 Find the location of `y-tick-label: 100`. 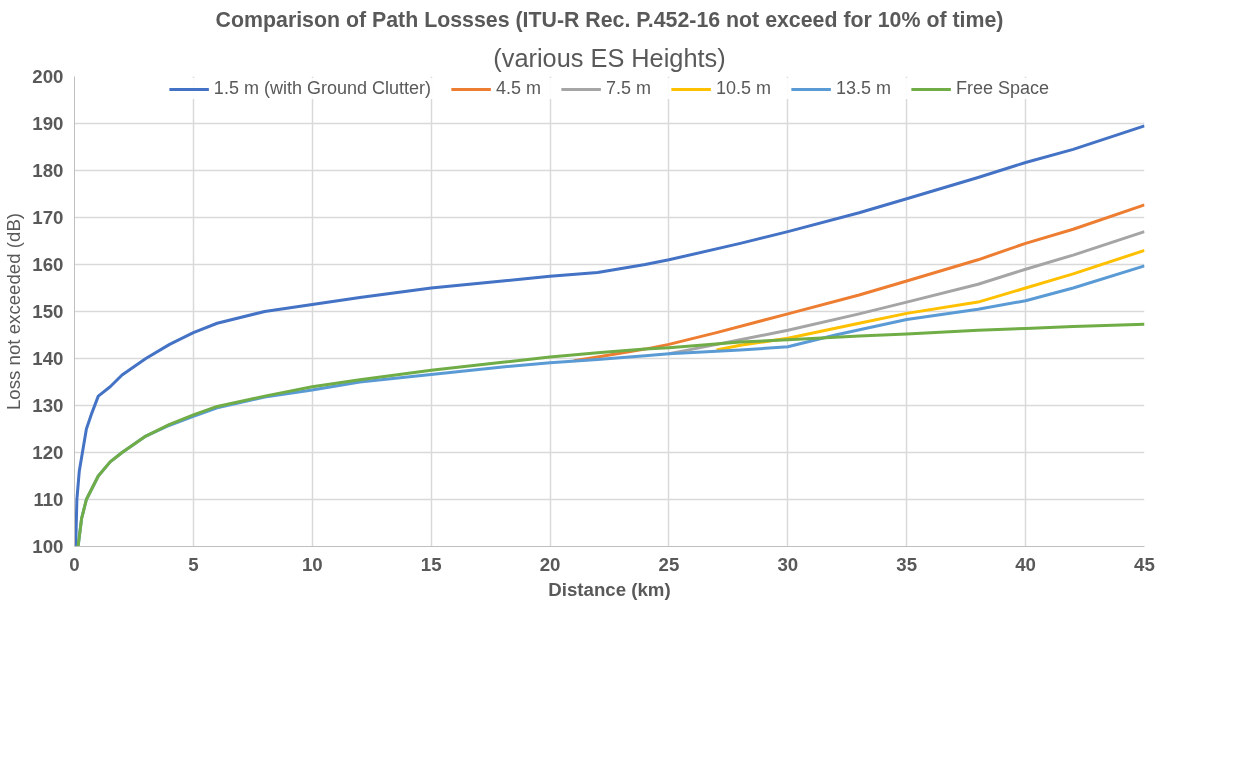

y-tick-label: 100 is located at coordinates (48, 546).